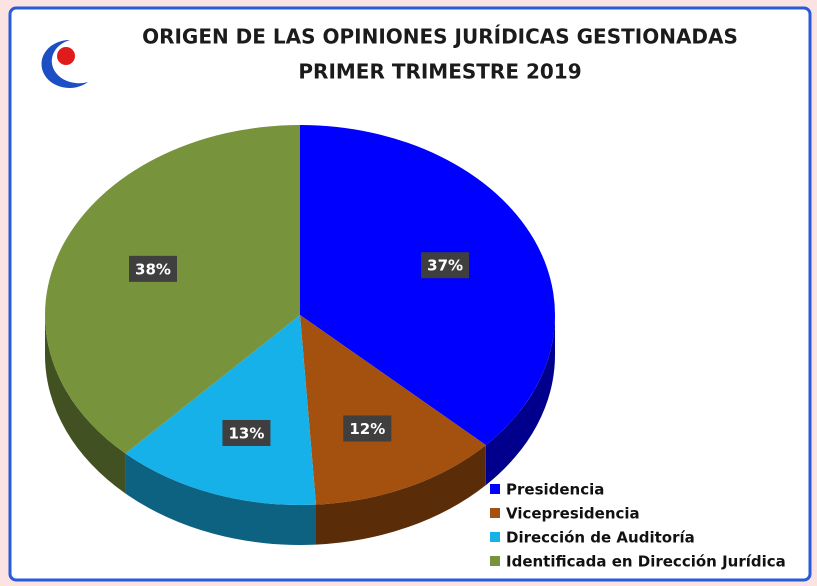 This screenshot has height=586, width=817. What do you see at coordinates (646, 562) in the screenshot?
I see `legend-label: Identificada en Dirección Jurídica` at bounding box center [646, 562].